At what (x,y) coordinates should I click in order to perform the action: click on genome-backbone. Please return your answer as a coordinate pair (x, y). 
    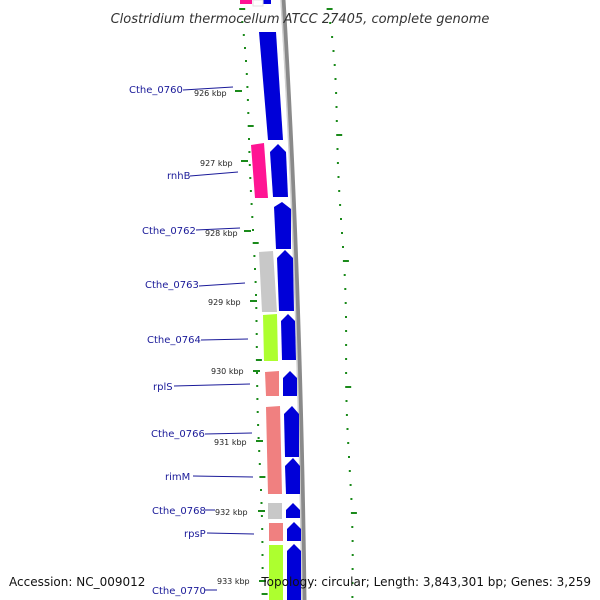
    Looking at the image, I should click on (293, 300).